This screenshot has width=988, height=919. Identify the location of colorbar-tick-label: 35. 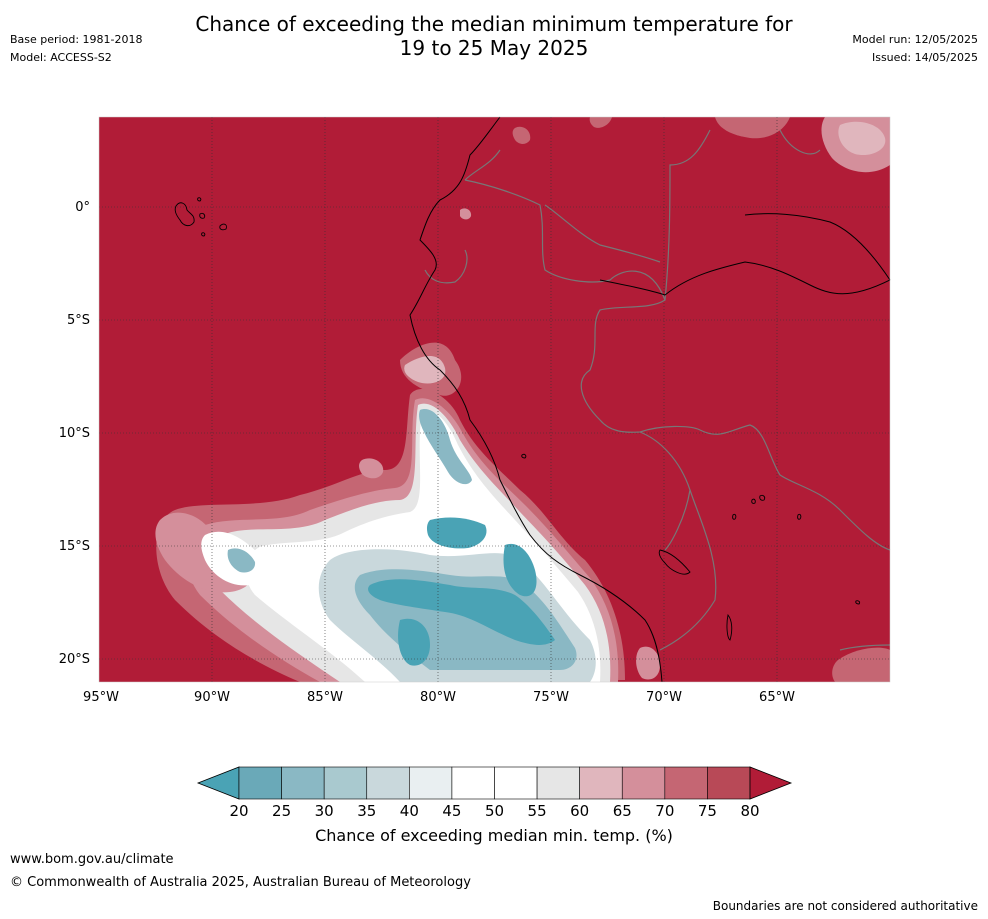
(366, 811).